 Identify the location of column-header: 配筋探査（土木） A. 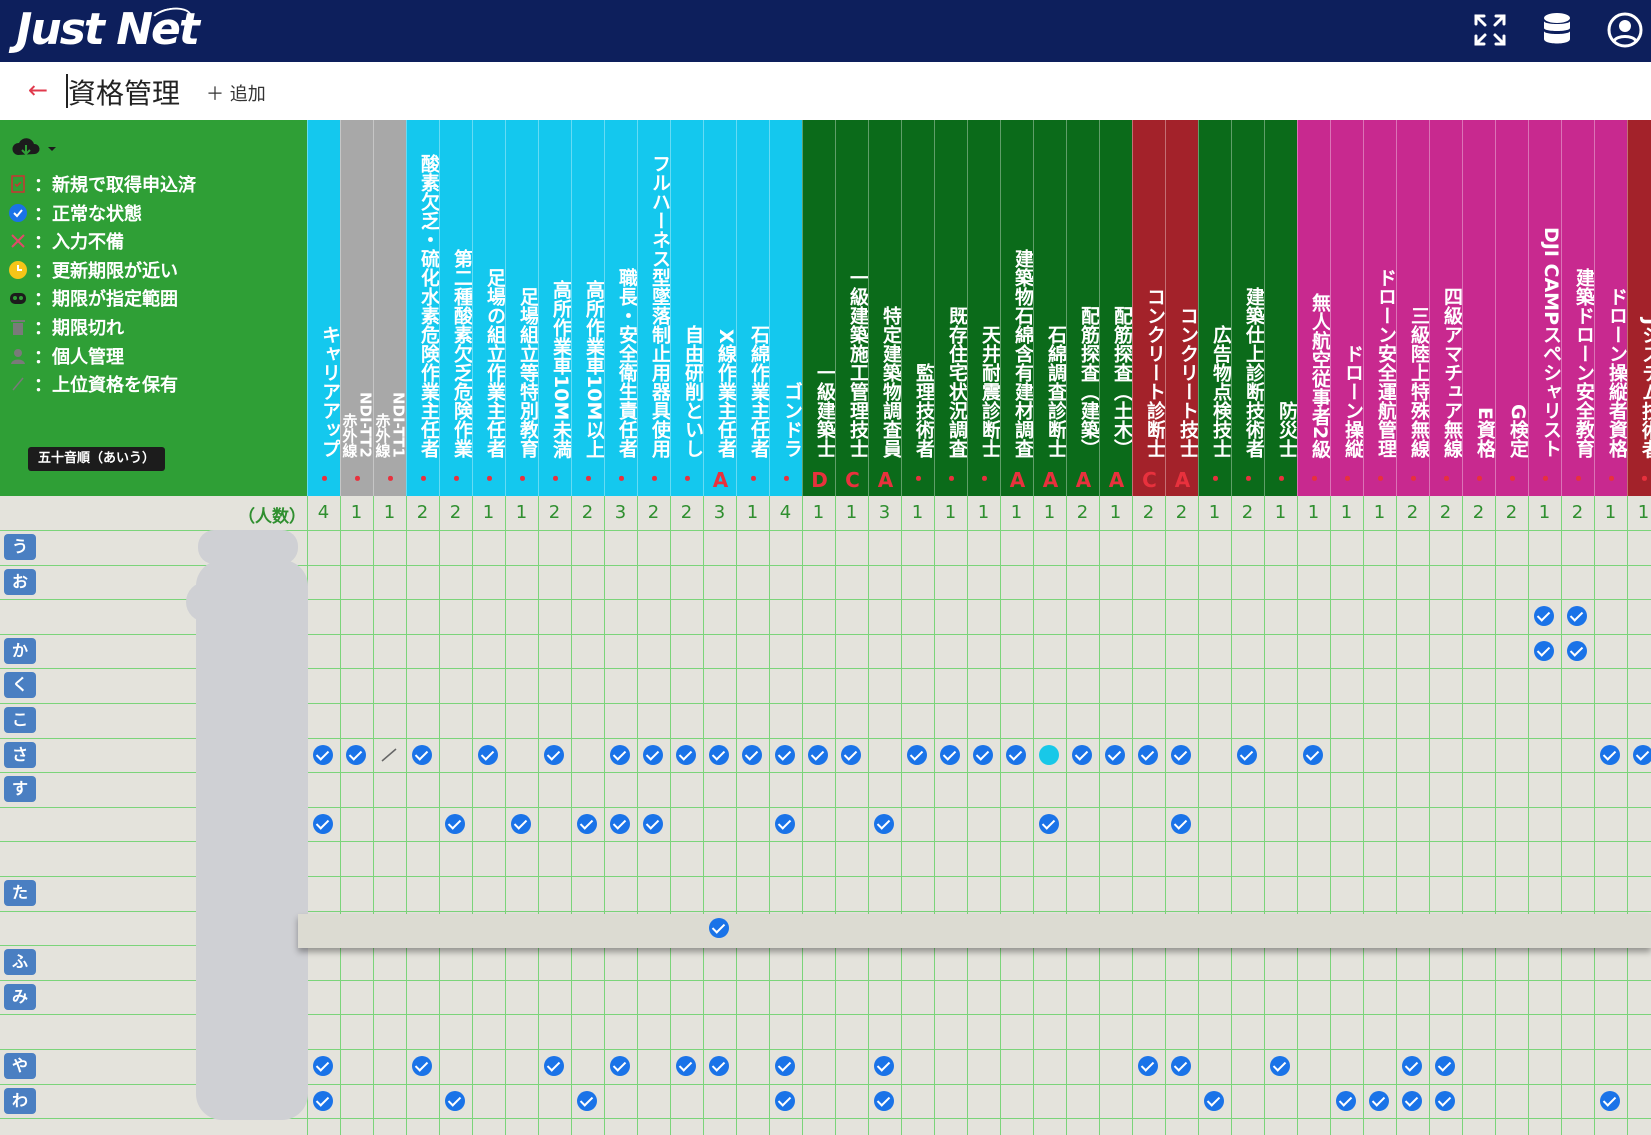
(1116, 308).